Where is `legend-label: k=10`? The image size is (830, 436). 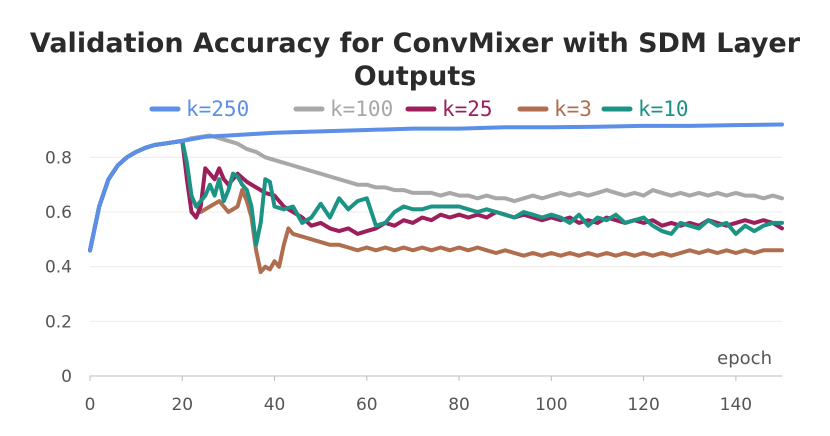
legend-label: k=10 is located at coordinates (663, 109).